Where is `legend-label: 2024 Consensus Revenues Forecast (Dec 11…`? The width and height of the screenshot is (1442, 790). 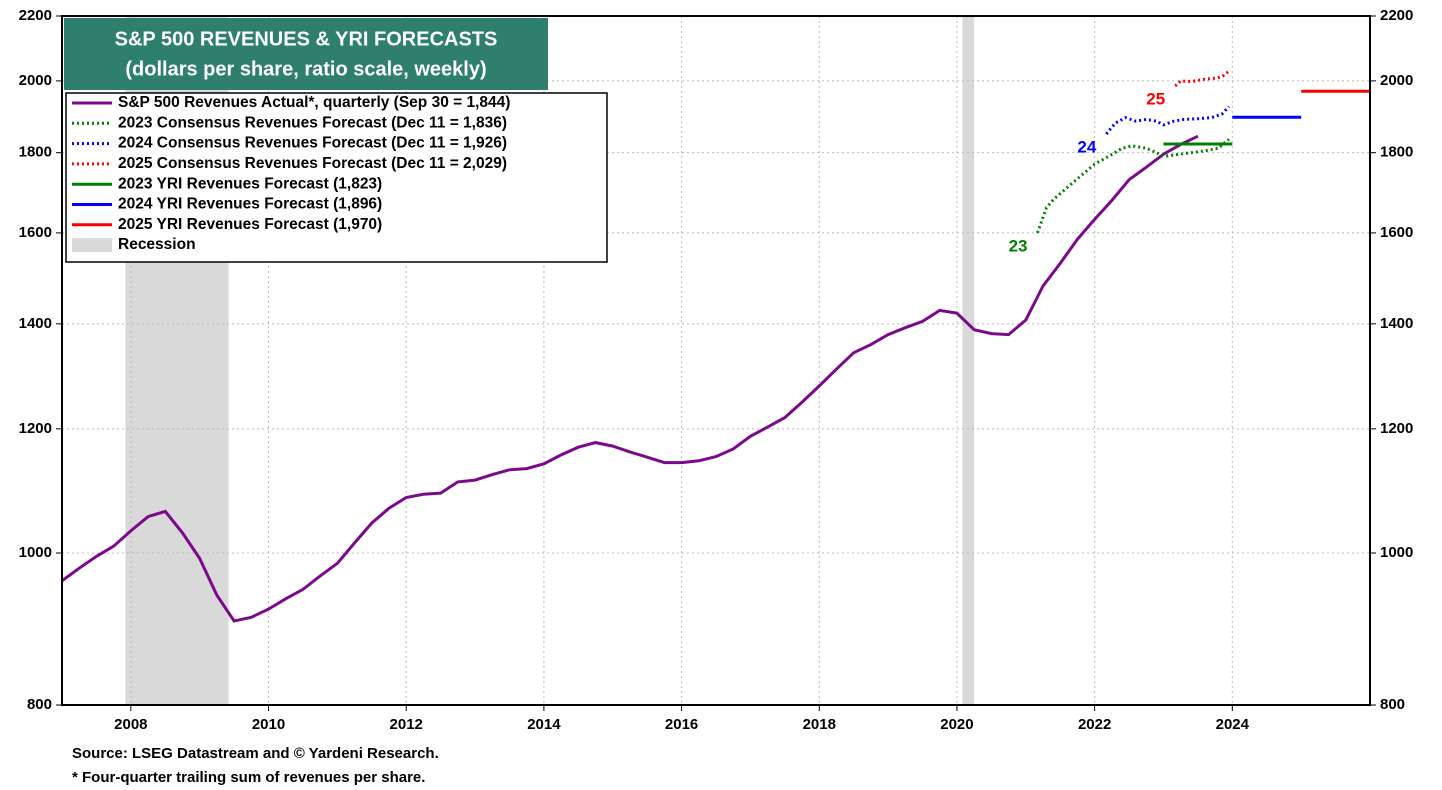 legend-label: 2024 Consensus Revenues Forecast (Dec 11… is located at coordinates (312, 143).